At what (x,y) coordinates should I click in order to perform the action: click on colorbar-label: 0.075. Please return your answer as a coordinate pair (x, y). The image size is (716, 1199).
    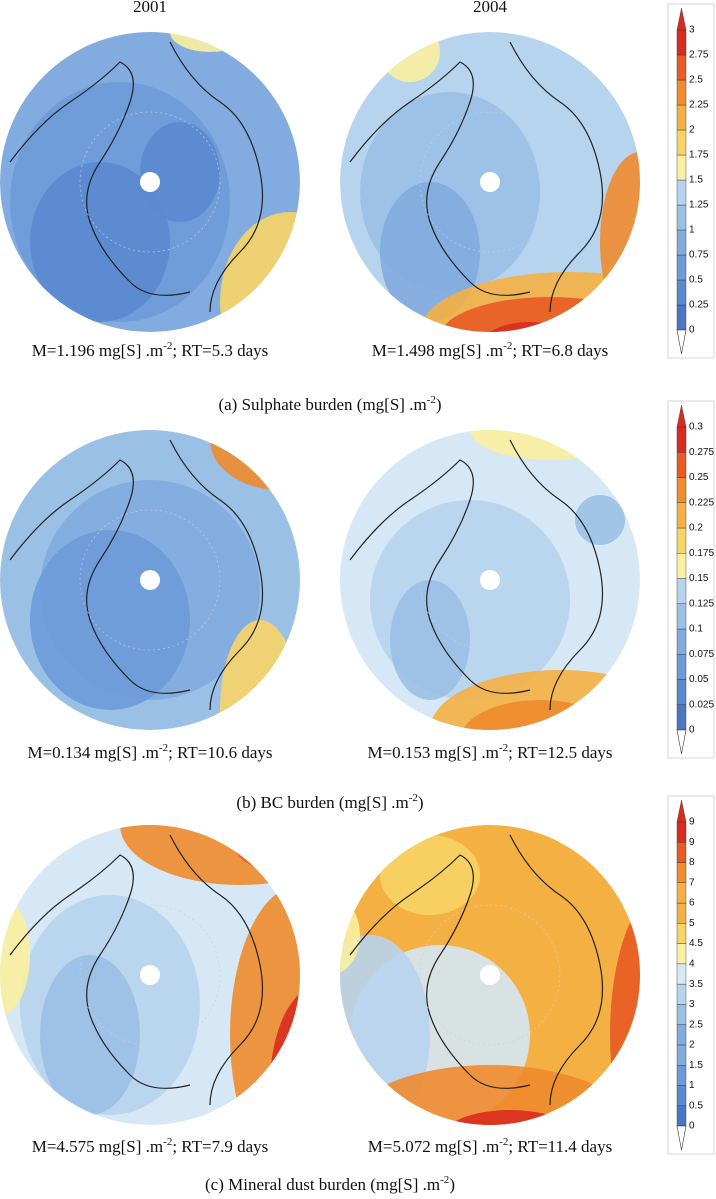
    Looking at the image, I should click on (701, 654).